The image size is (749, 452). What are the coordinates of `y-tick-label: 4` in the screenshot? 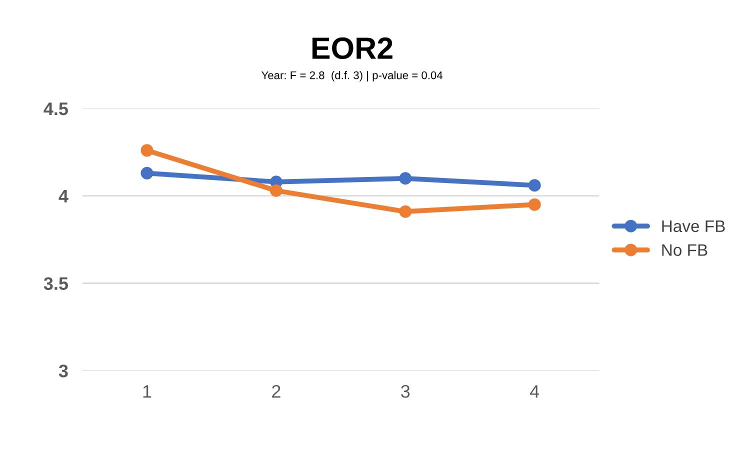 It's located at (63, 196).